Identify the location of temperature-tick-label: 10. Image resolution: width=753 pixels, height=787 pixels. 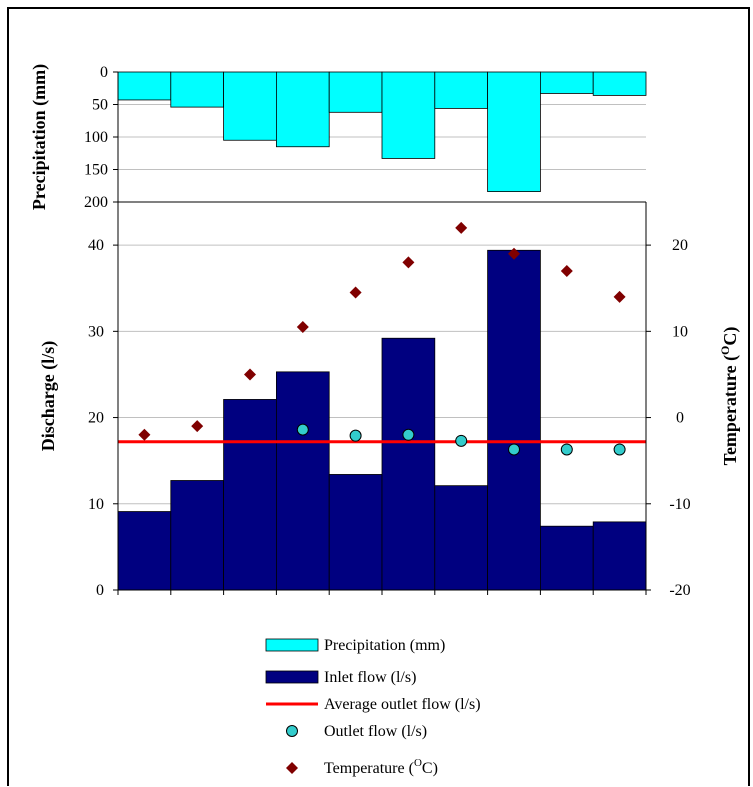
(680, 331).